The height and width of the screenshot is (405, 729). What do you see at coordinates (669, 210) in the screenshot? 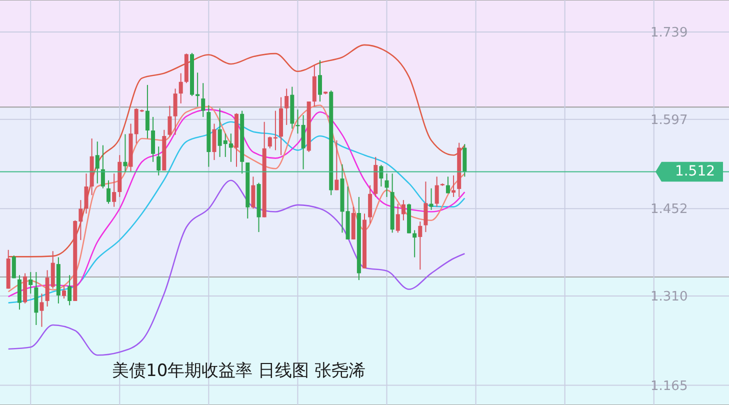
I see `y-tick-label: 1.452` at bounding box center [669, 210].